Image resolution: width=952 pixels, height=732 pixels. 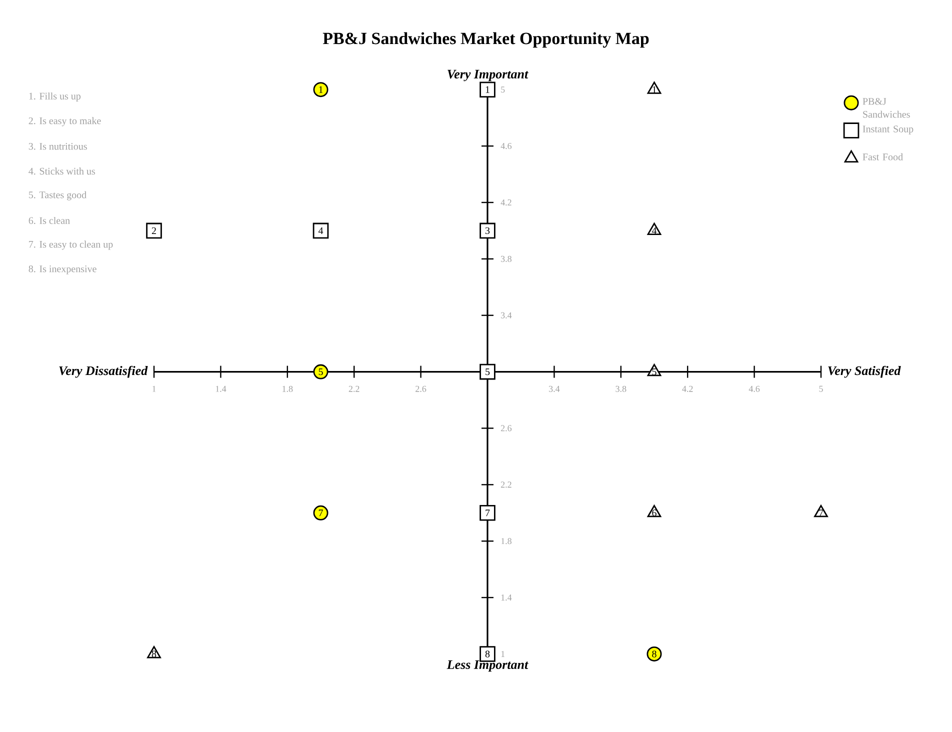 What do you see at coordinates (57, 146) in the screenshot?
I see `text: 3. Is nutritious` at bounding box center [57, 146].